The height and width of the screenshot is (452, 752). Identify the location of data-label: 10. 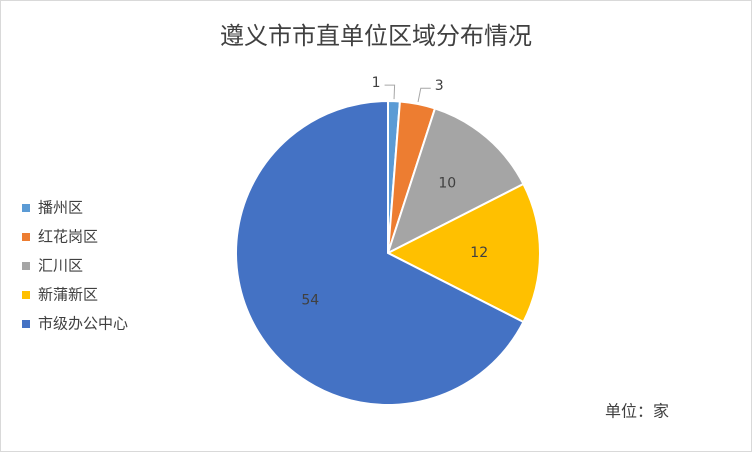
(447, 184).